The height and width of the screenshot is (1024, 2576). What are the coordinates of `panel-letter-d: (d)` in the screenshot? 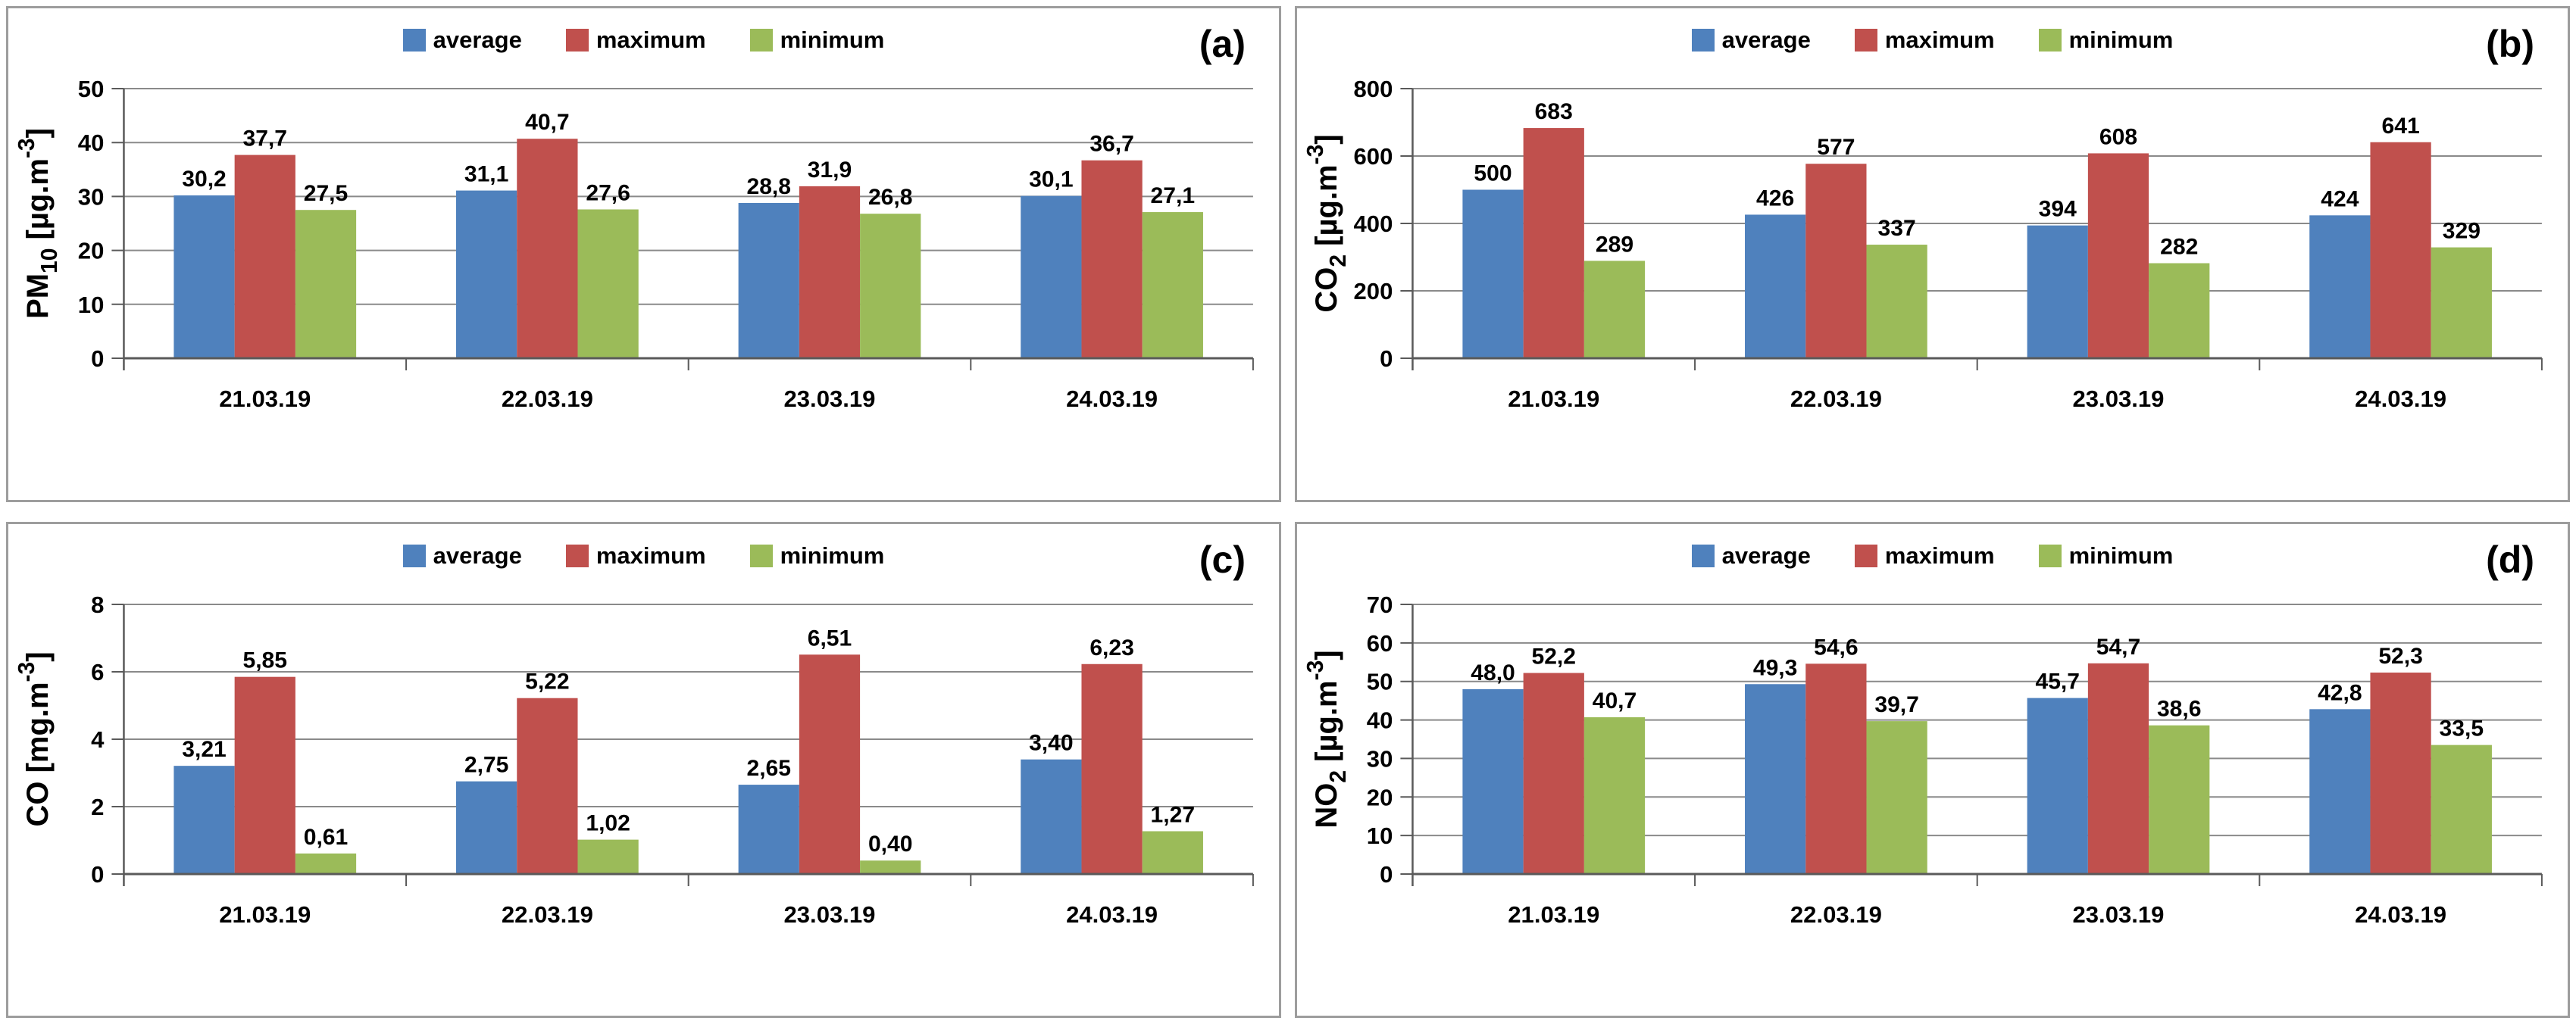 It's located at (2510, 560).